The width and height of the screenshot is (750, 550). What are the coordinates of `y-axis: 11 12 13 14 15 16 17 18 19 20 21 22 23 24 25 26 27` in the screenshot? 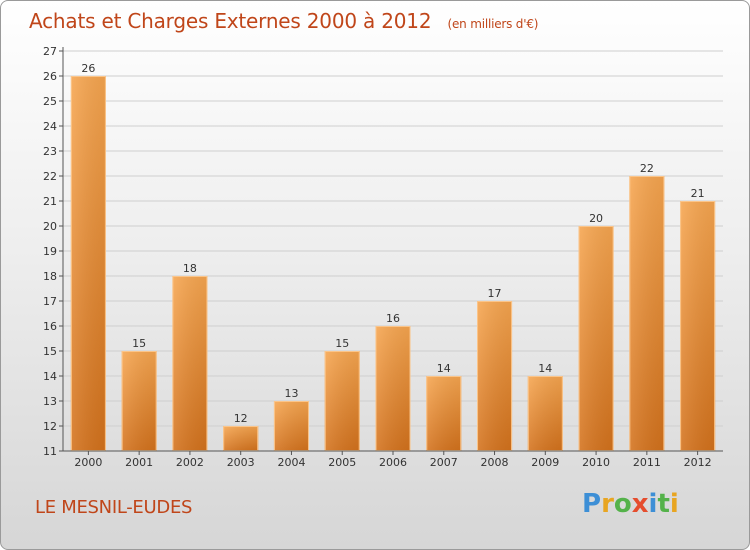 It's located at (53, 251).